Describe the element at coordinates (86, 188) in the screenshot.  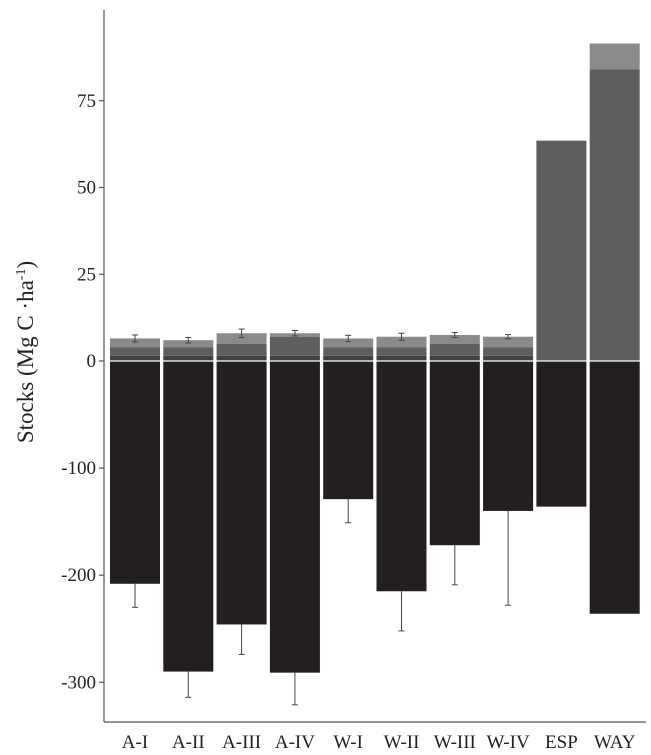
I see `y-tick-label: 50` at that location.